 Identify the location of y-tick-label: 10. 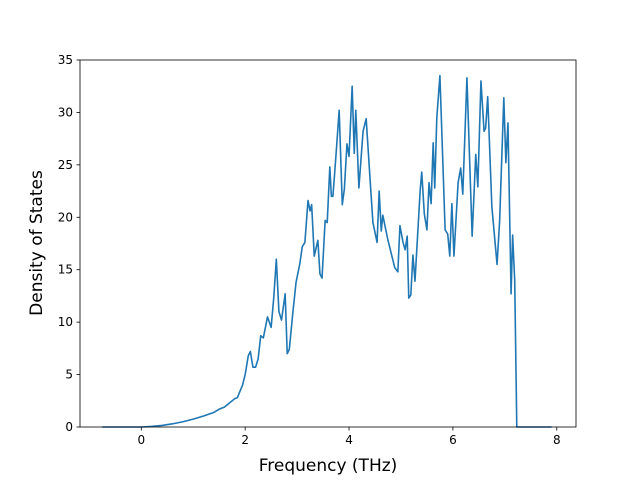
(65, 322).